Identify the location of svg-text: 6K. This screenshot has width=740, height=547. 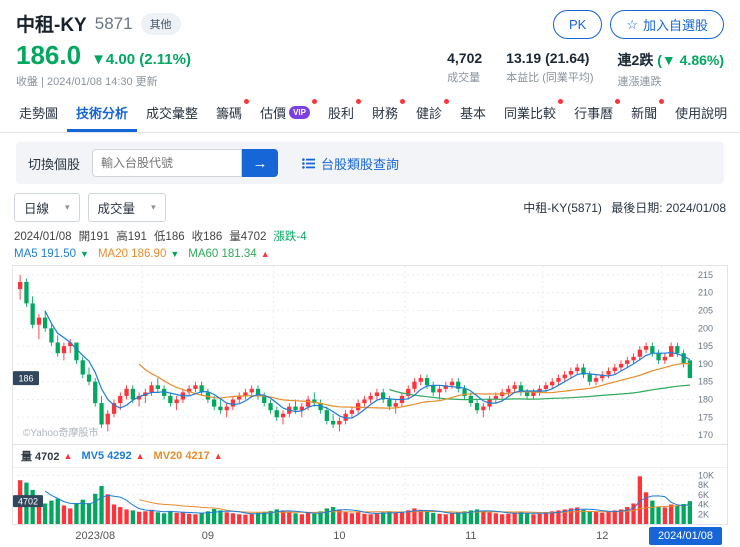
(703, 495).